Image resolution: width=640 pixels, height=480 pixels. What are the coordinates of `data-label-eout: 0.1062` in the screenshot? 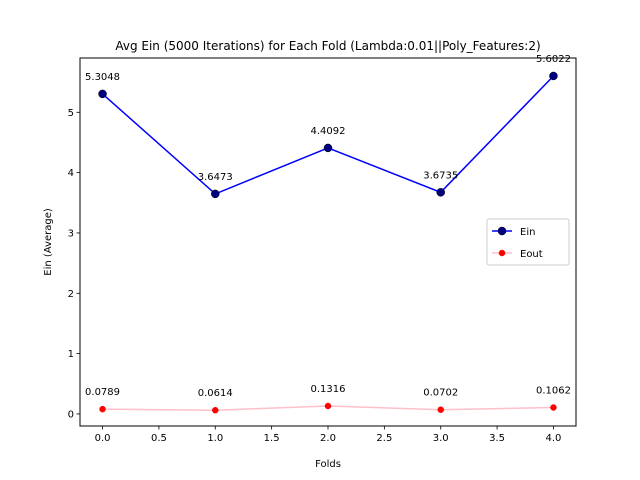 It's located at (553, 391).